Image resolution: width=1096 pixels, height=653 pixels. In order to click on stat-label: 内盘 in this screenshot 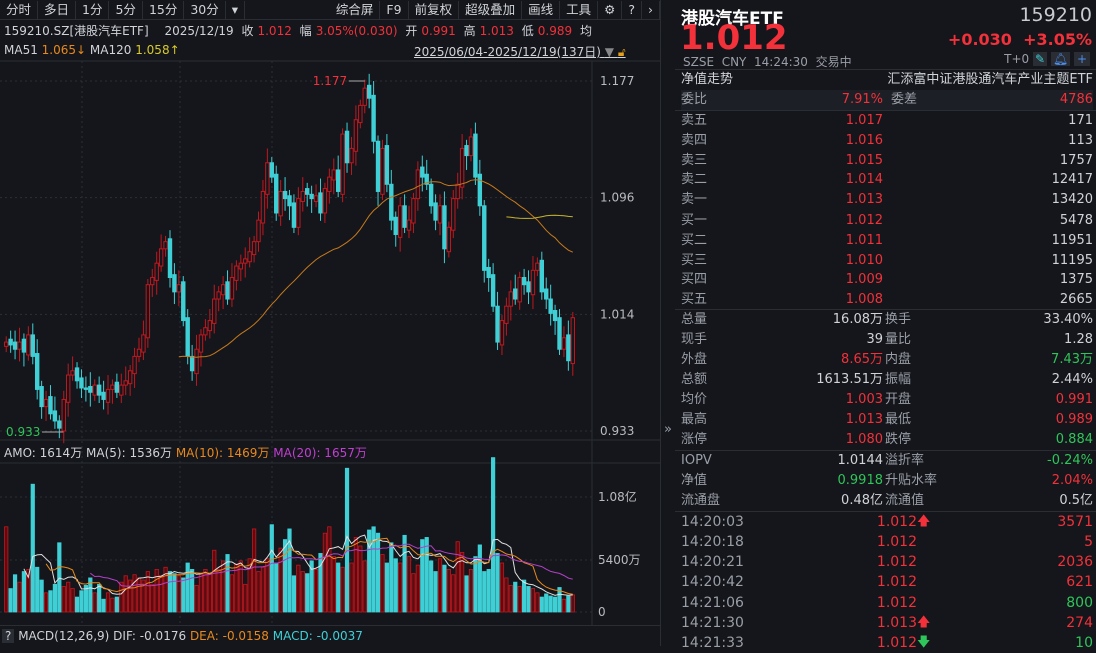, I will do `click(898, 359)`.